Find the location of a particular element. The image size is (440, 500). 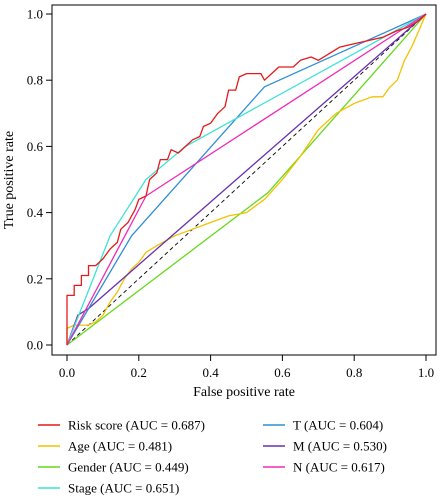

y-tick-label: 0.4 is located at coordinates (35, 212).